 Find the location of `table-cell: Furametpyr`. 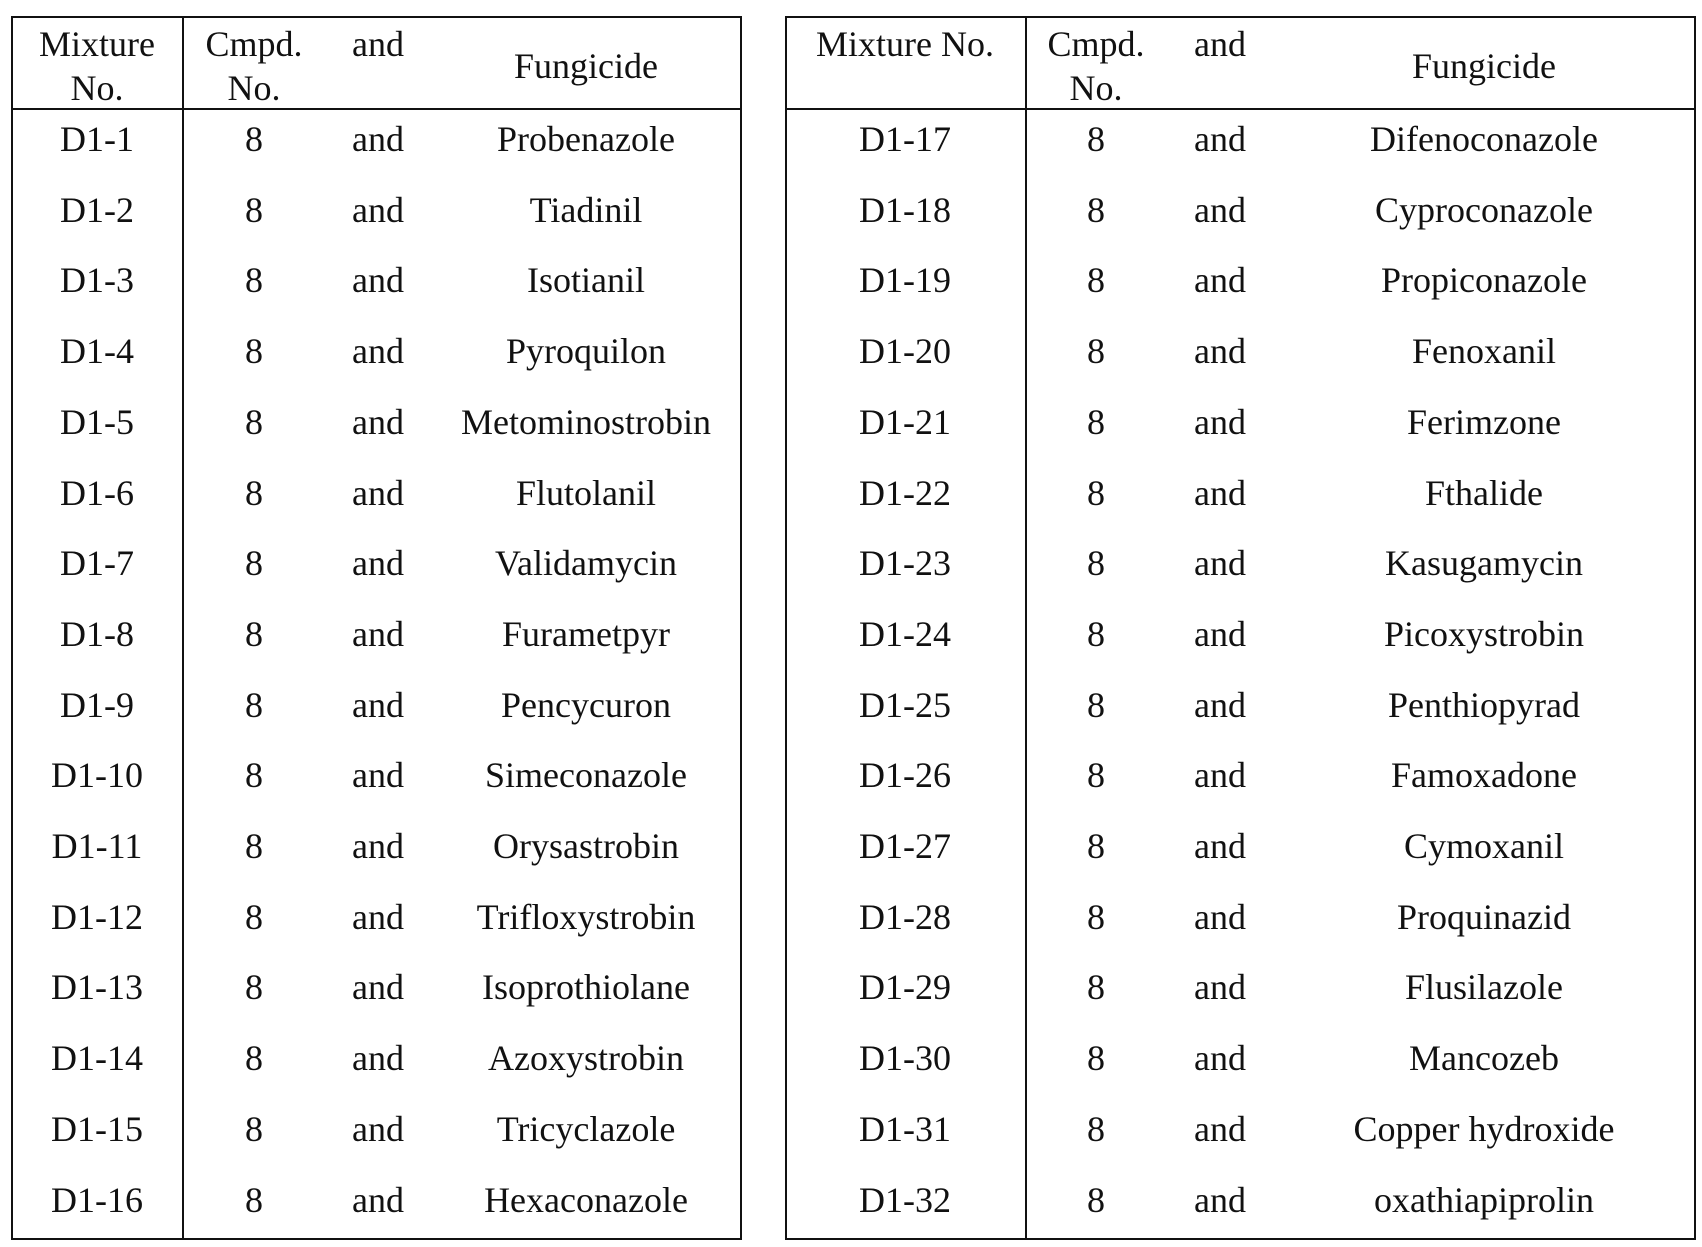

table-cell: Furametpyr is located at coordinates (586, 634).